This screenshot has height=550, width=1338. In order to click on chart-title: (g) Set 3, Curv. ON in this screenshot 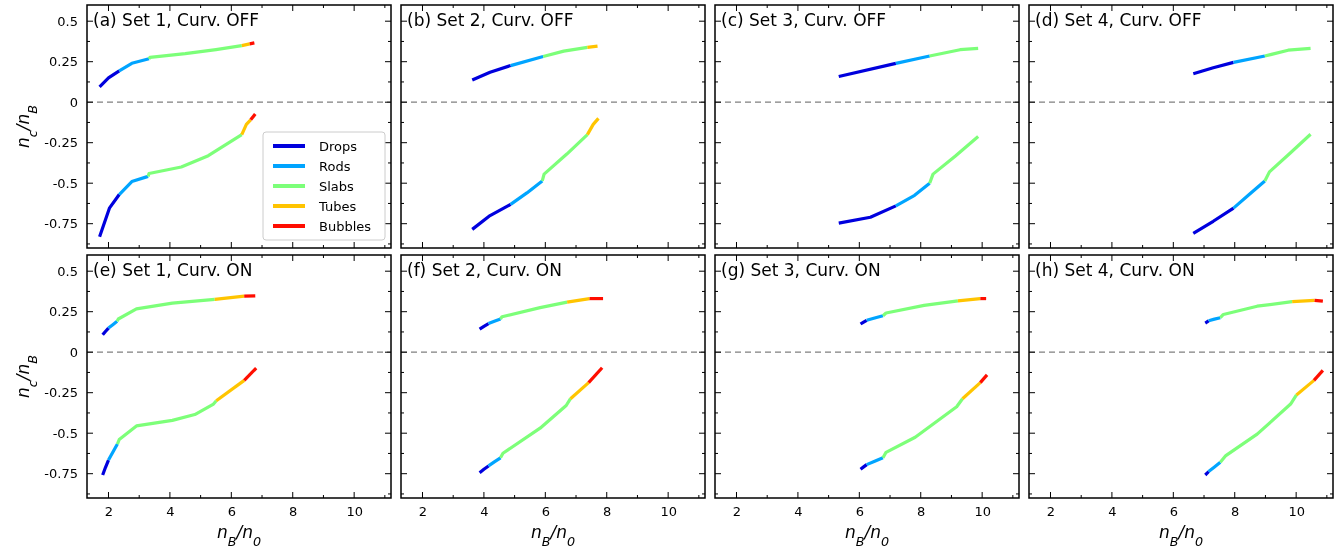, I will do `click(801, 270)`.